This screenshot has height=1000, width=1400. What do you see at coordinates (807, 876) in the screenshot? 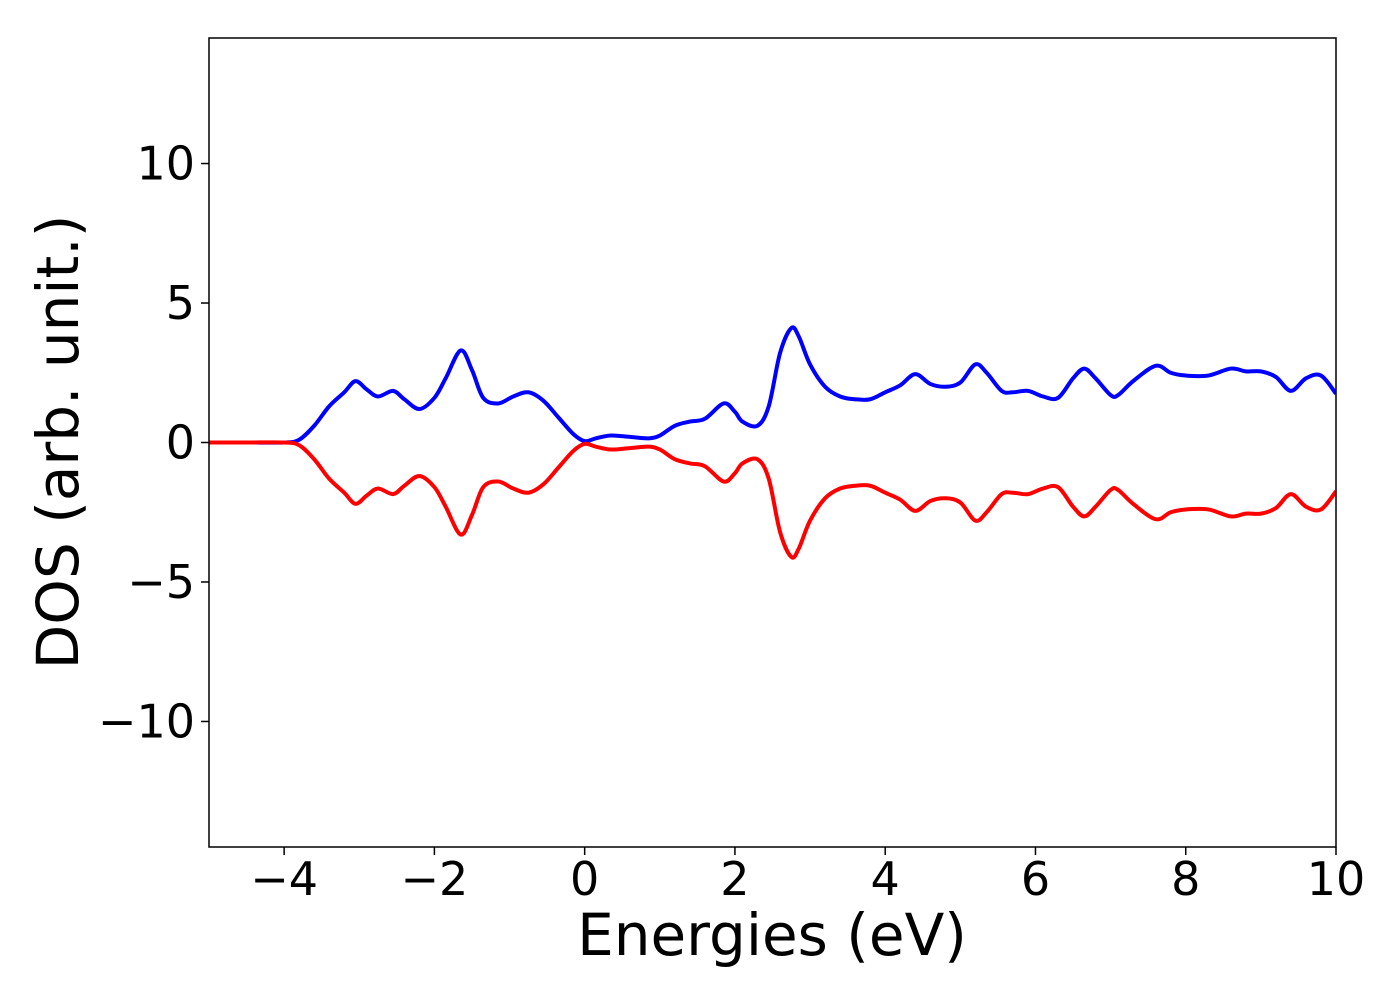
I see `x-axis: −4 −2 0 2 4 6 8 10` at bounding box center [807, 876].